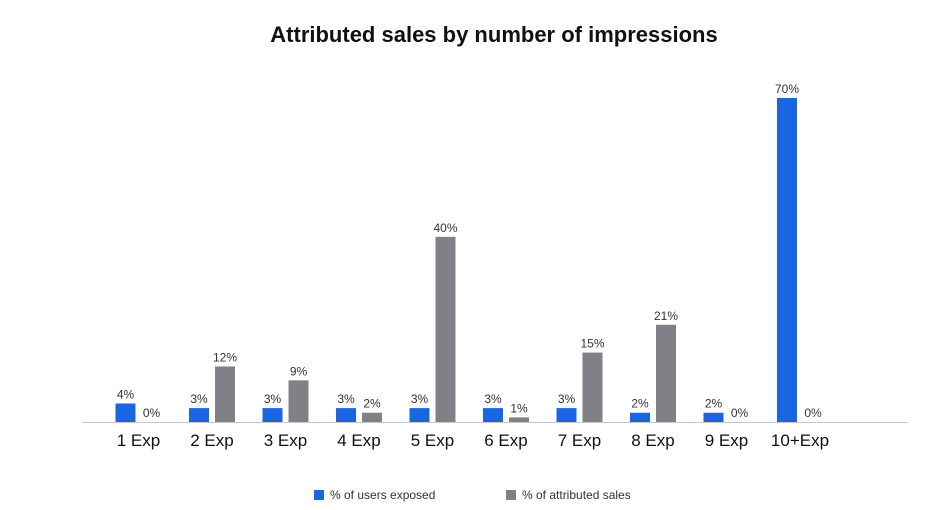 The height and width of the screenshot is (510, 925). I want to click on legend-item-attributed-sales: % of attributed sales, so click(568, 495).